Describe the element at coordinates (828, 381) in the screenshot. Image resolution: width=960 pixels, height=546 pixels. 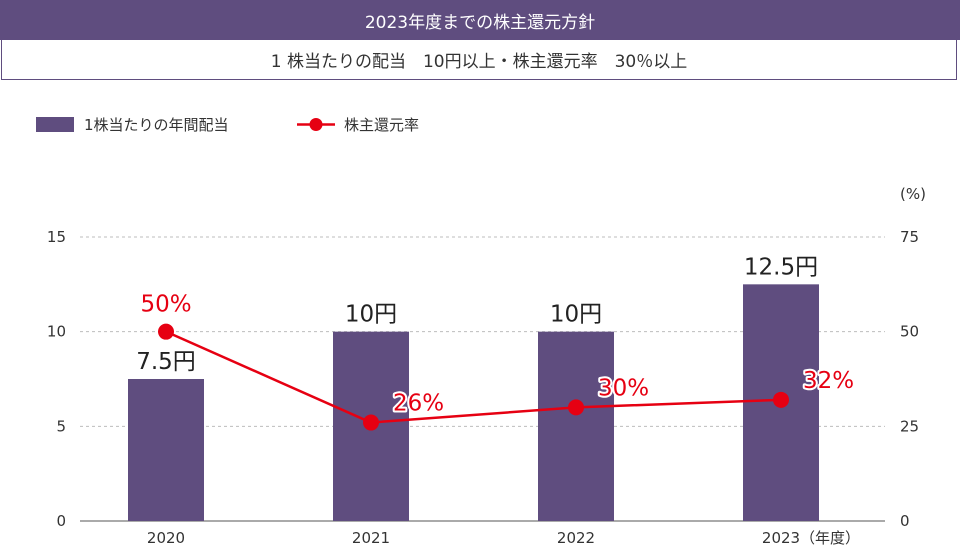
I see `line-value-label: 32%` at that location.